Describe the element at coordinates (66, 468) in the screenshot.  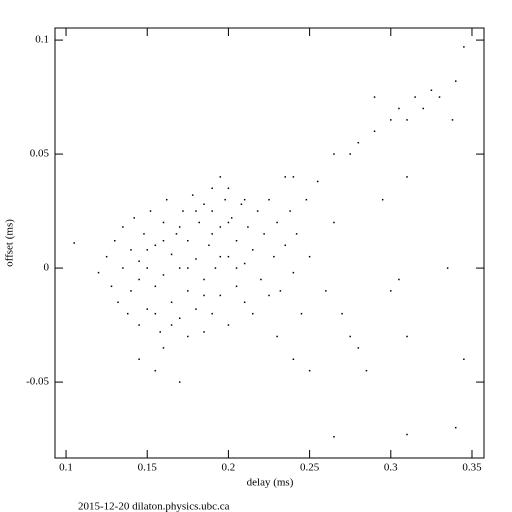
I see `x-tick-label: 0.1` at that location.